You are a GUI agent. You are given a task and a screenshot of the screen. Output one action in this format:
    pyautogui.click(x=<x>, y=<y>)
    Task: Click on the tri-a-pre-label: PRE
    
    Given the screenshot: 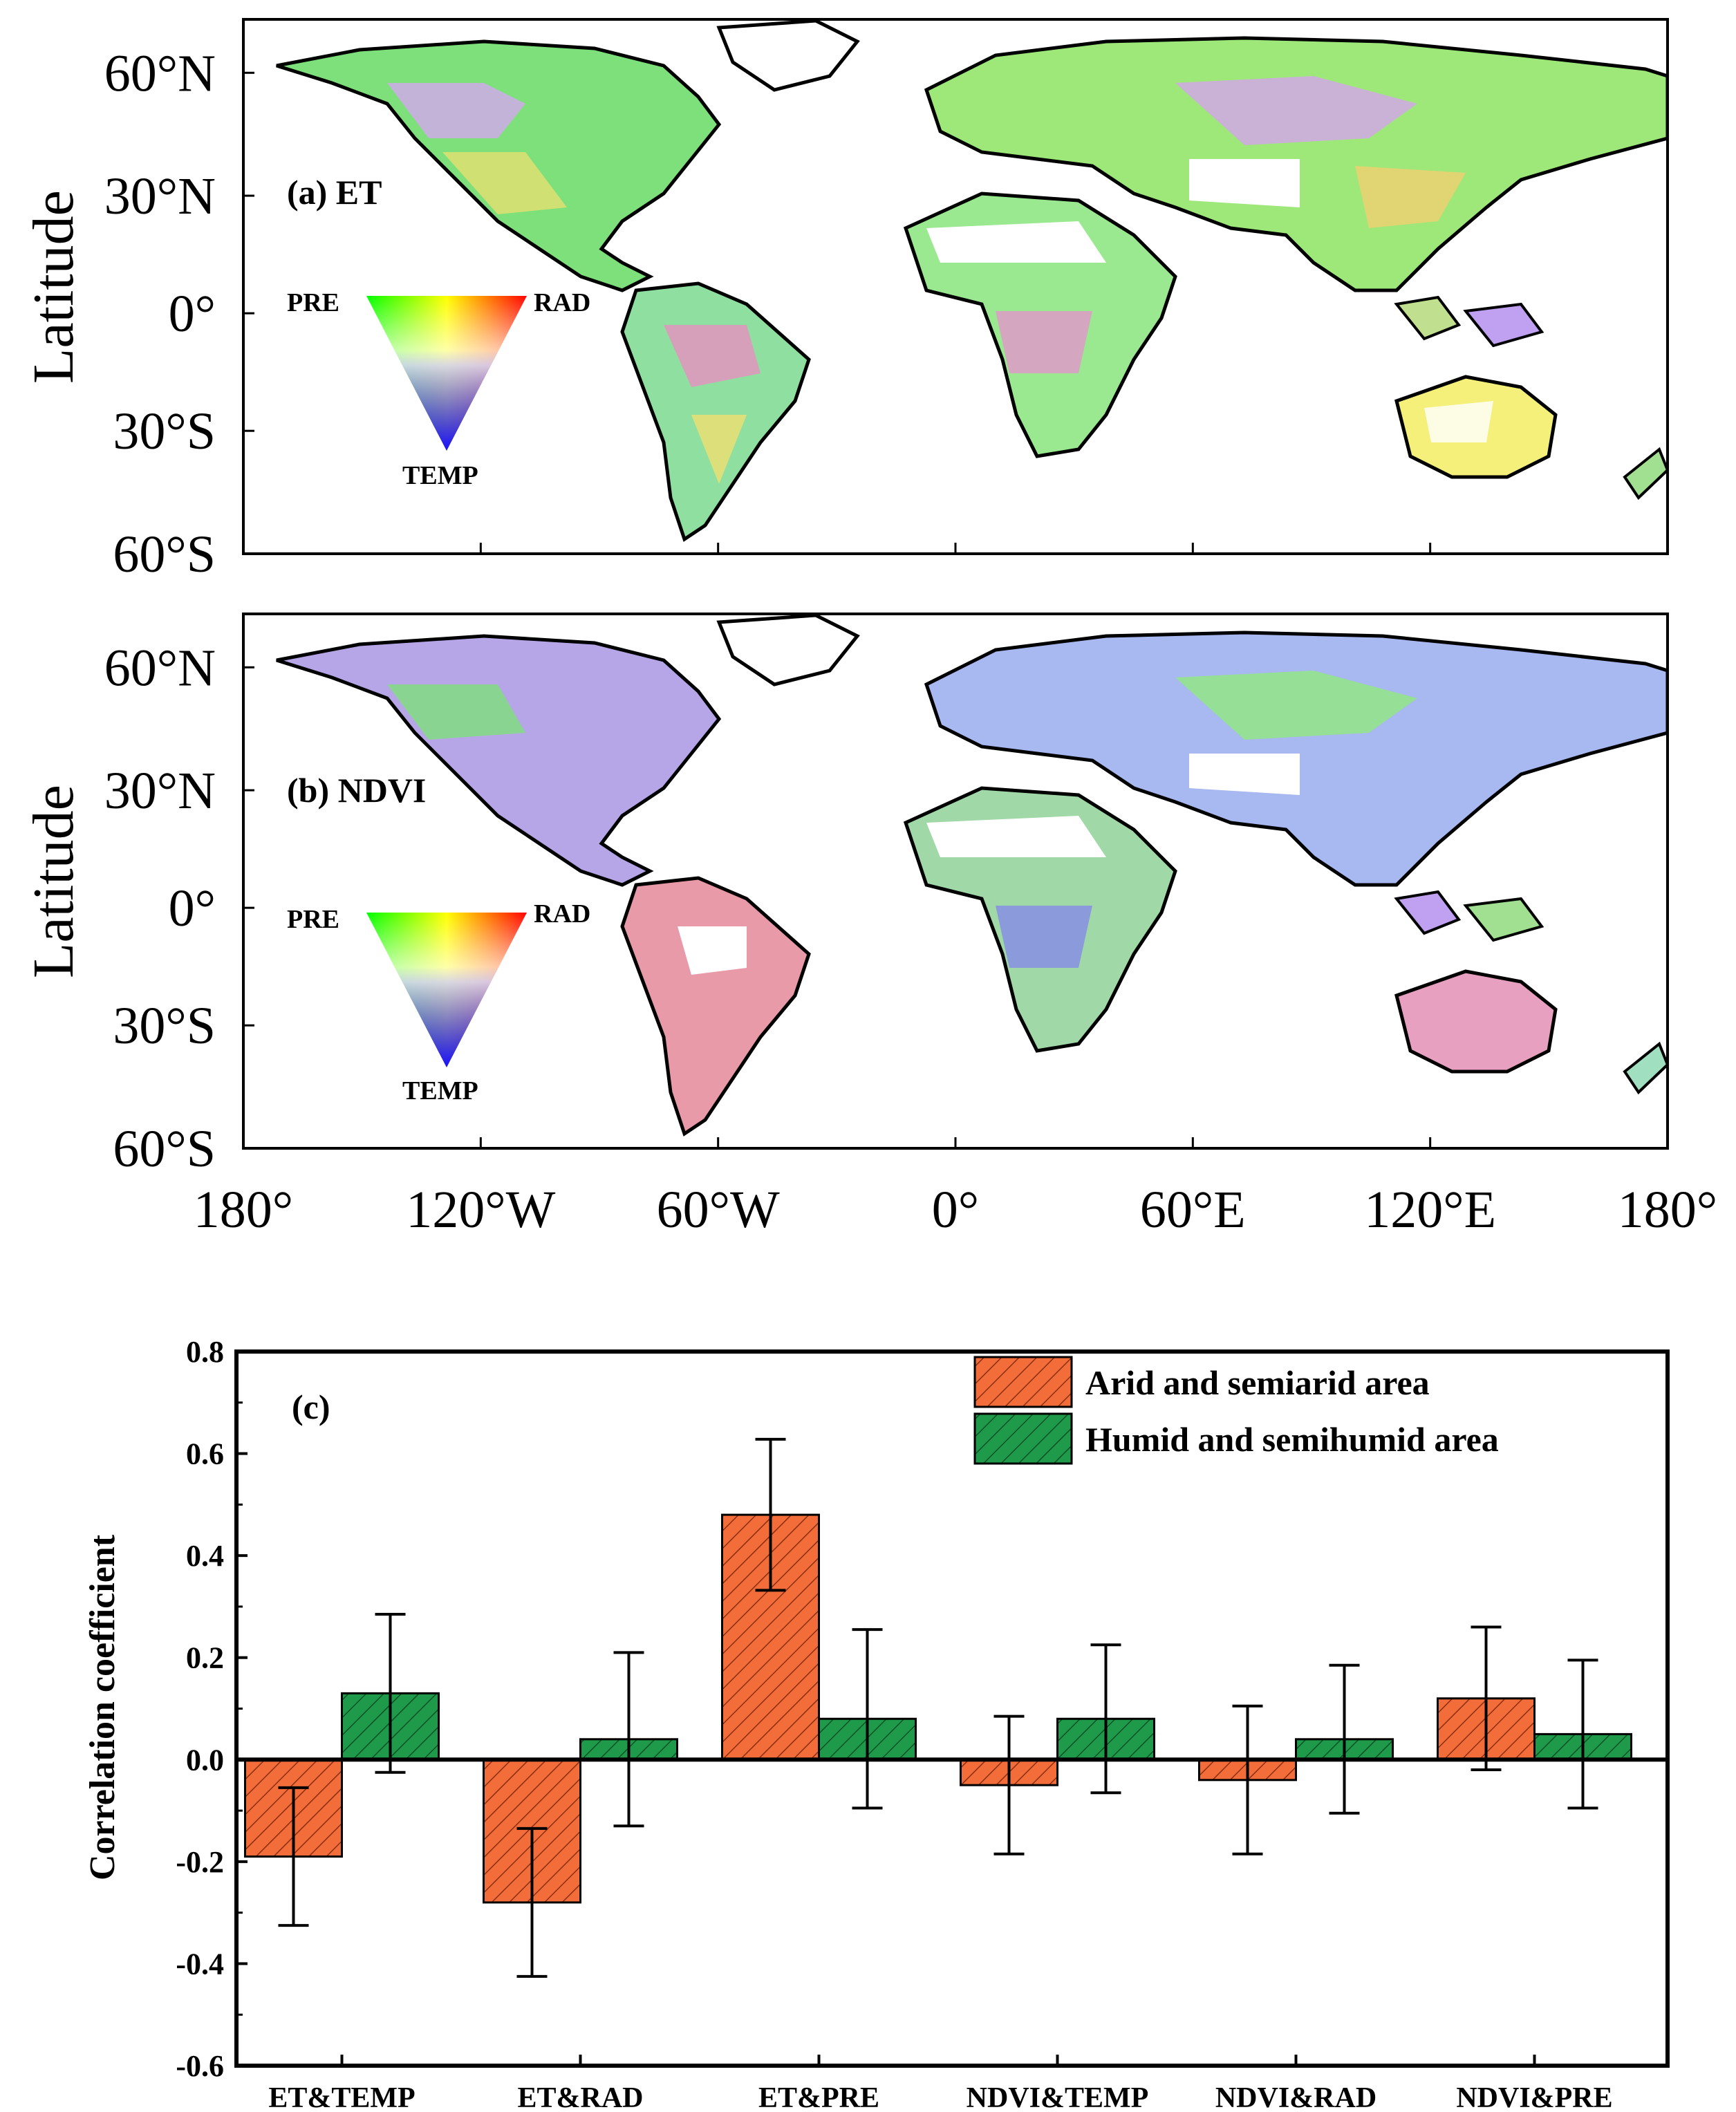 What is the action you would take?
    pyautogui.click(x=313, y=302)
    